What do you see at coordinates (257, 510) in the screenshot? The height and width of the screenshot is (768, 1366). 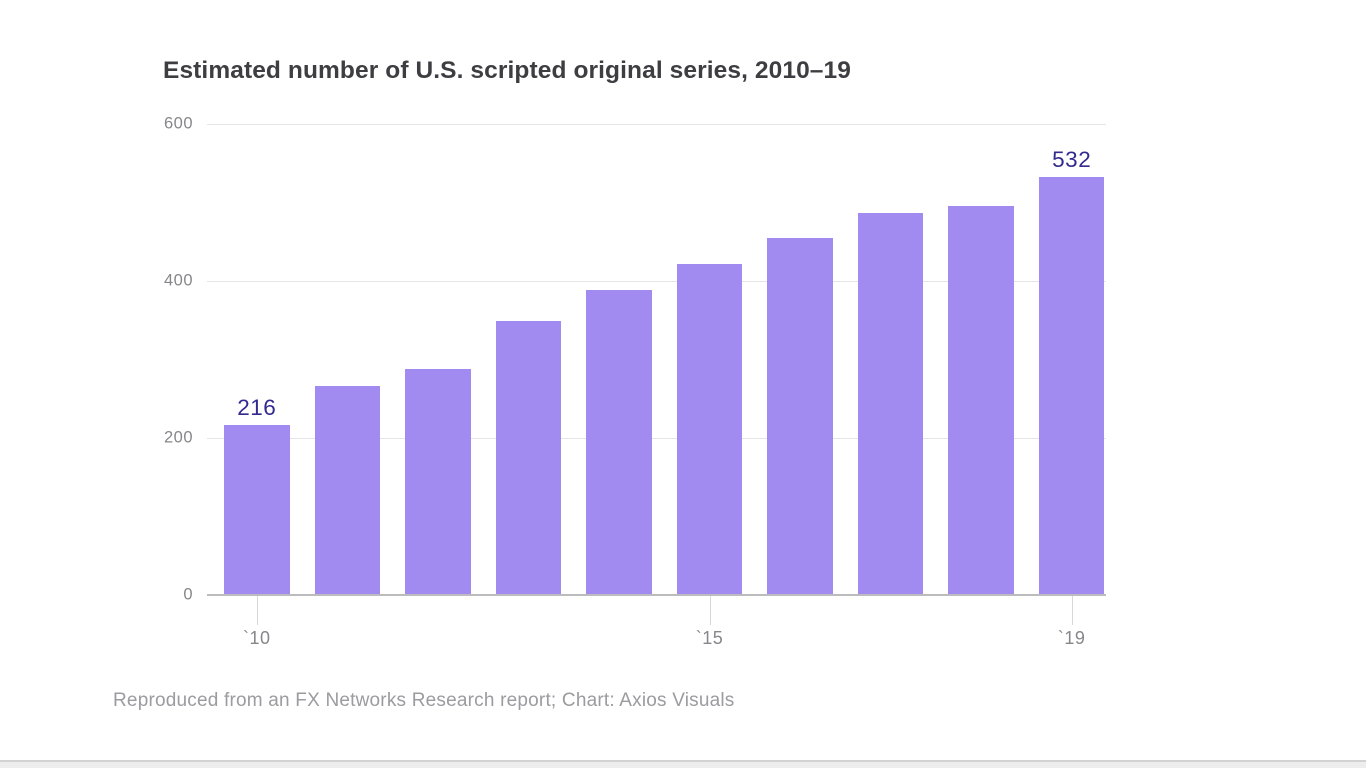 I see `bar-2010` at bounding box center [257, 510].